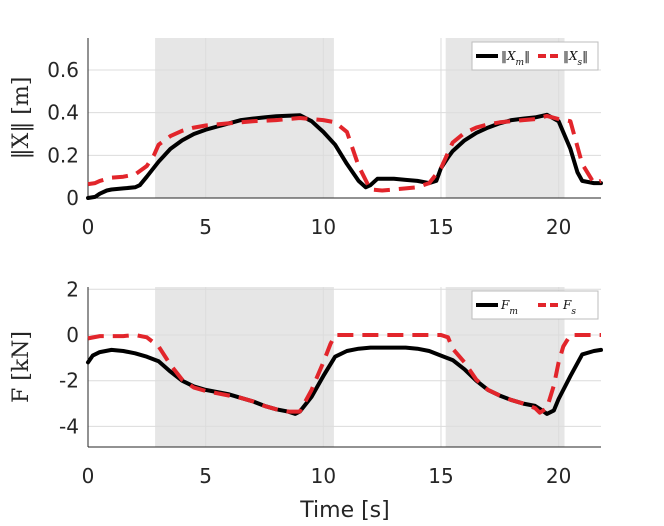  I want to click on y-tick-label: 0.2, so click(63, 155).